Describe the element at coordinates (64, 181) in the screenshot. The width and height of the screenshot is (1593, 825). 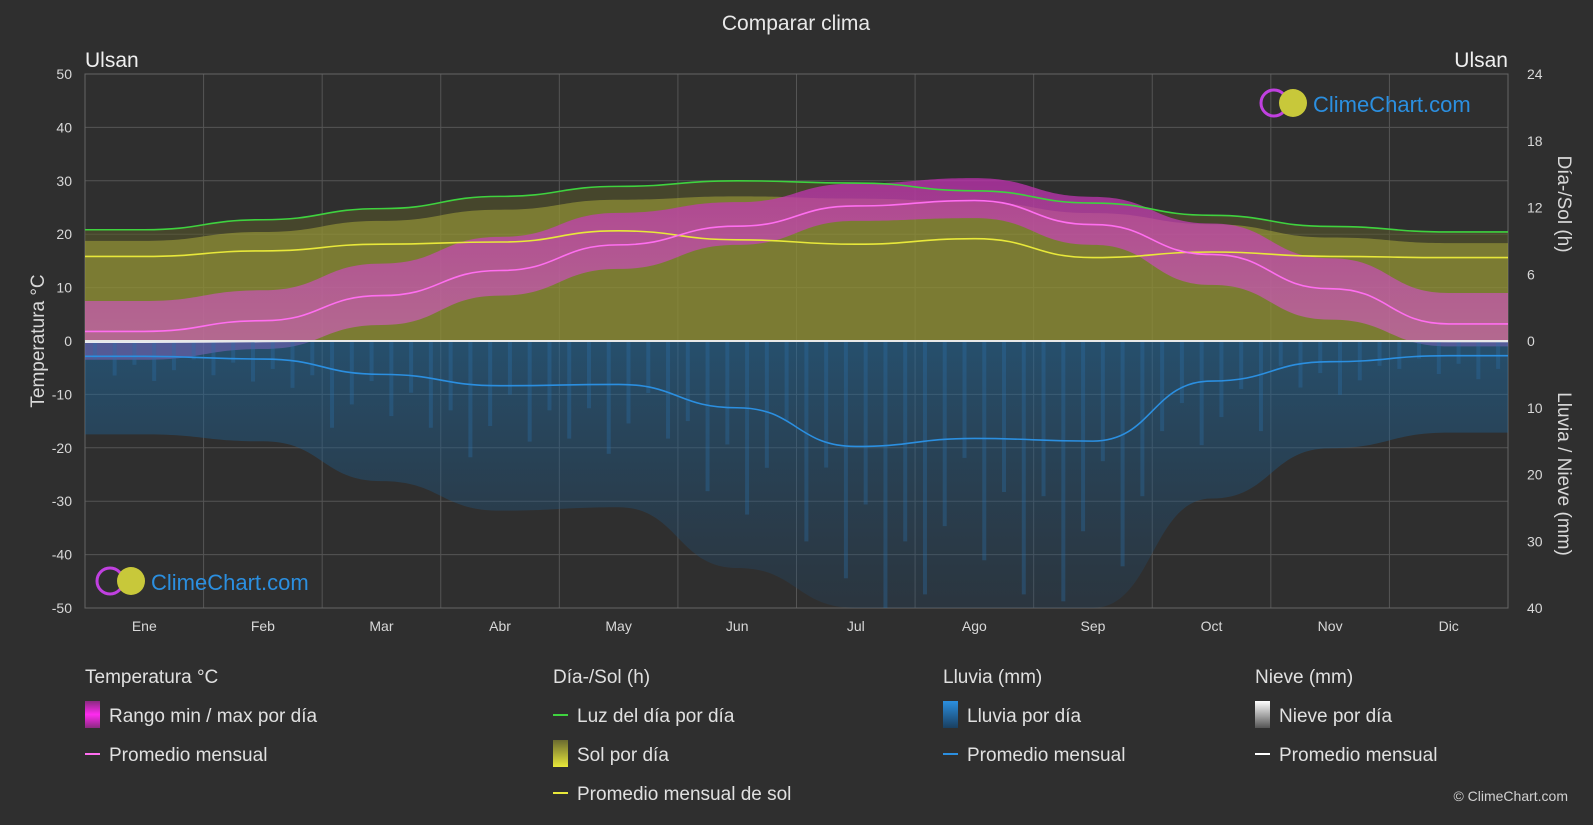
I see `left-tick-label: 30` at that location.